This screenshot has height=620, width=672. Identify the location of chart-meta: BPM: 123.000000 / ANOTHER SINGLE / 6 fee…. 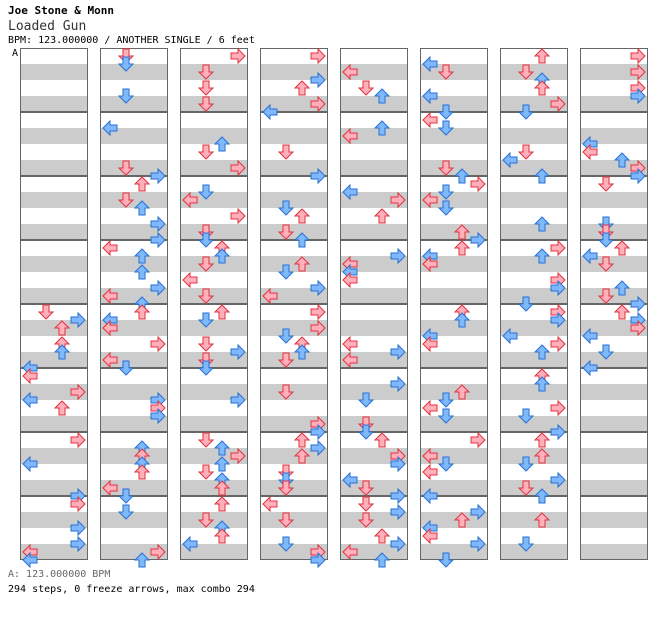
(131, 40).